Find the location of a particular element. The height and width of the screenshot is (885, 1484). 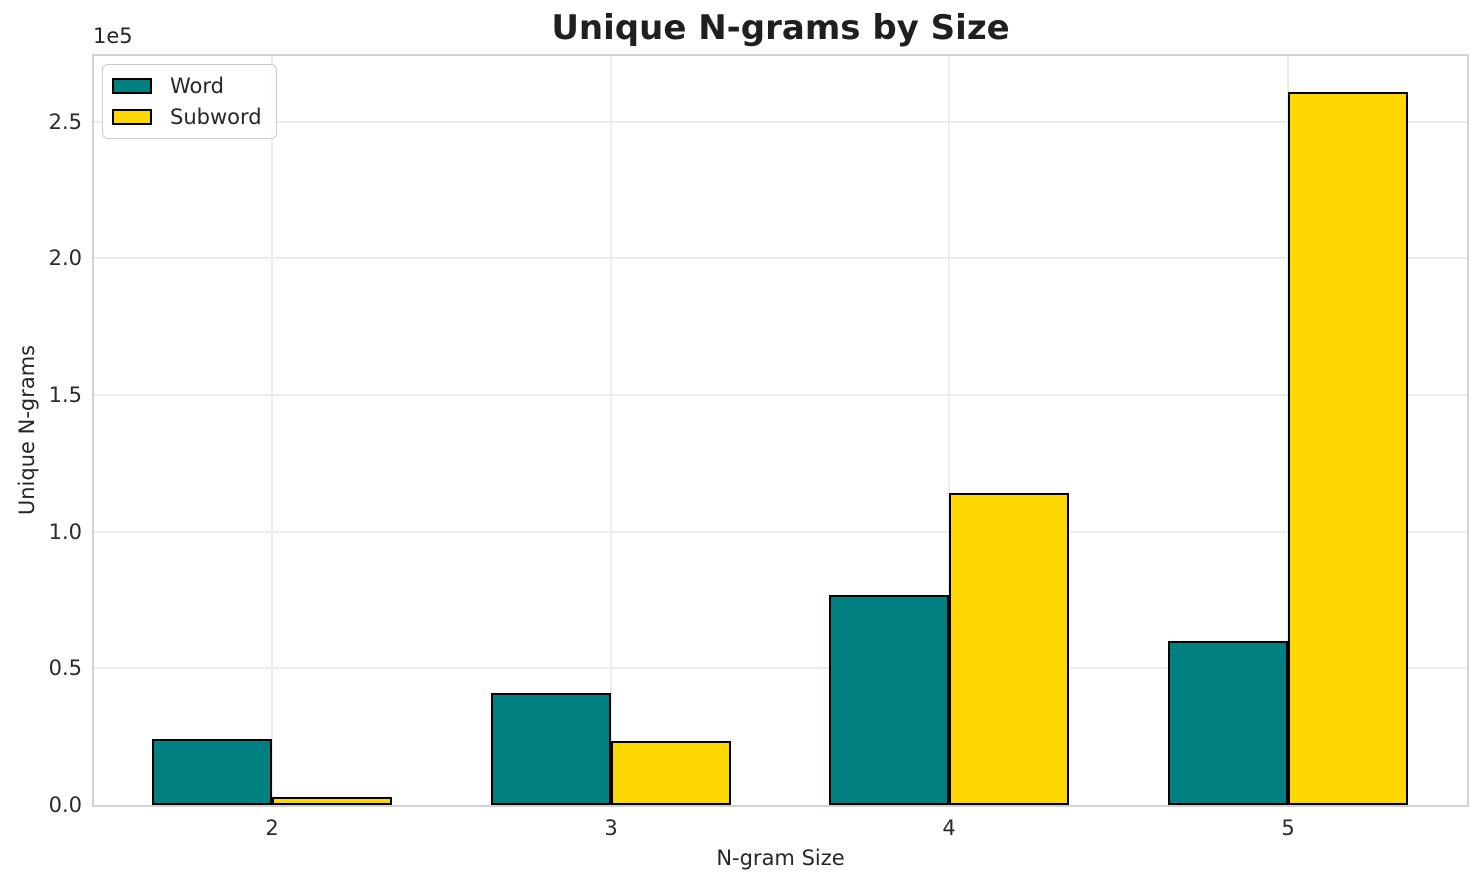

y-tick-label-2.0: 2.0 is located at coordinates (65, 258).